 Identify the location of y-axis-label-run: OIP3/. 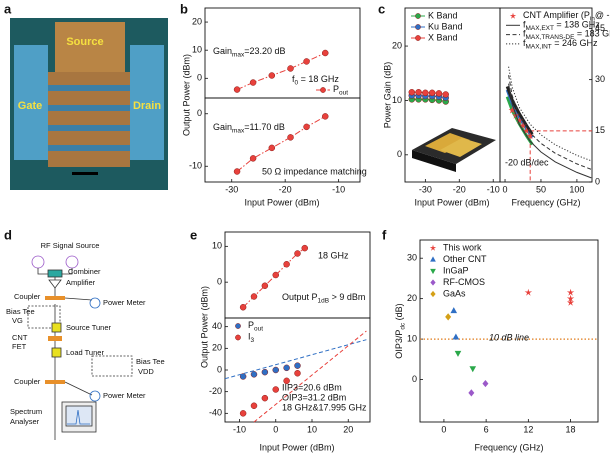
(399, 347).